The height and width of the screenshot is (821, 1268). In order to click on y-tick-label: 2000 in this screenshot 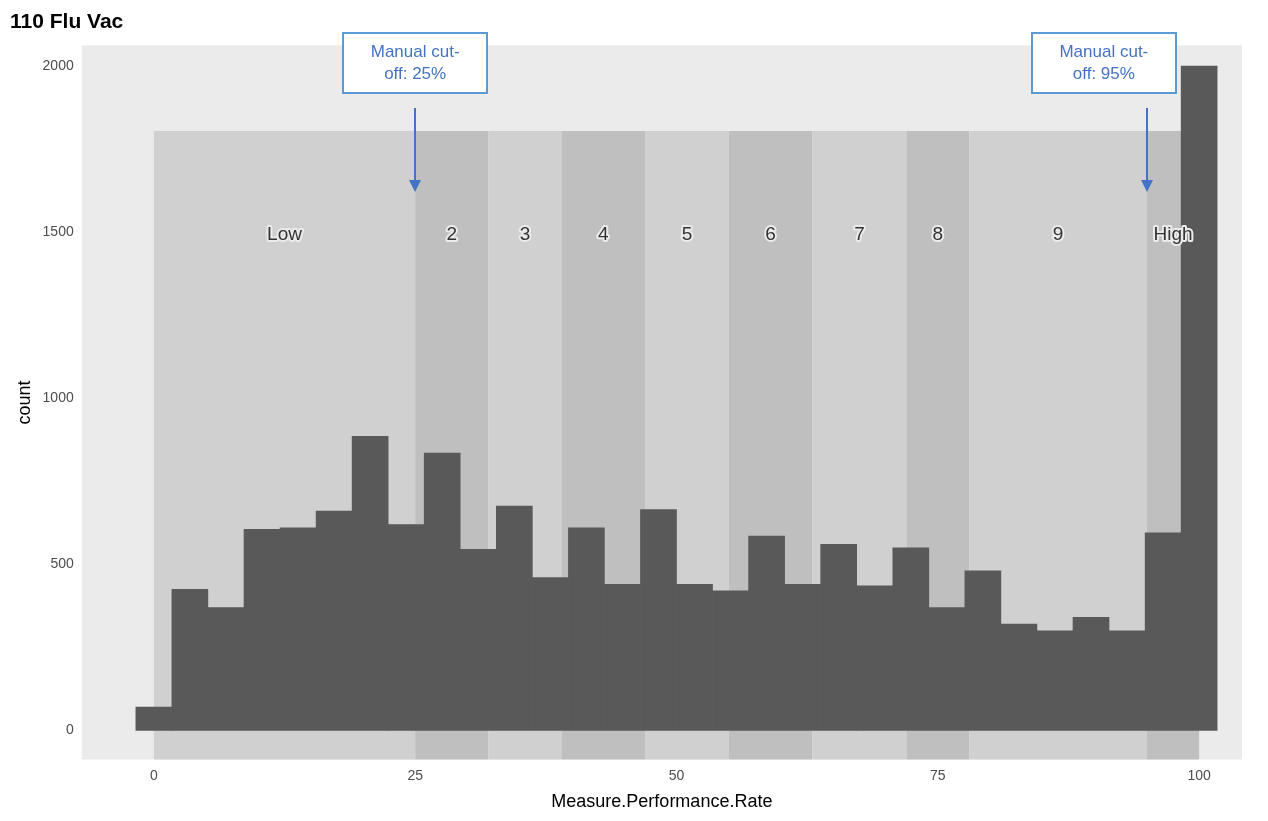, I will do `click(58, 64)`.